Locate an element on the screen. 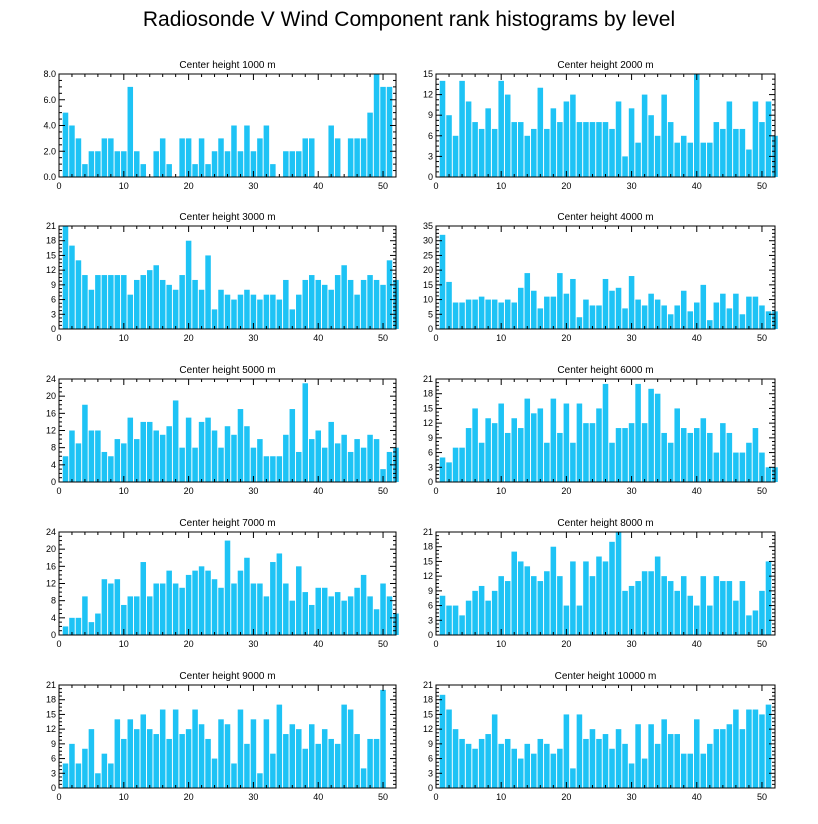 Image resolution: width=818 pixels, height=824 pixels. x-tick-label: 0 is located at coordinates (435, 338).